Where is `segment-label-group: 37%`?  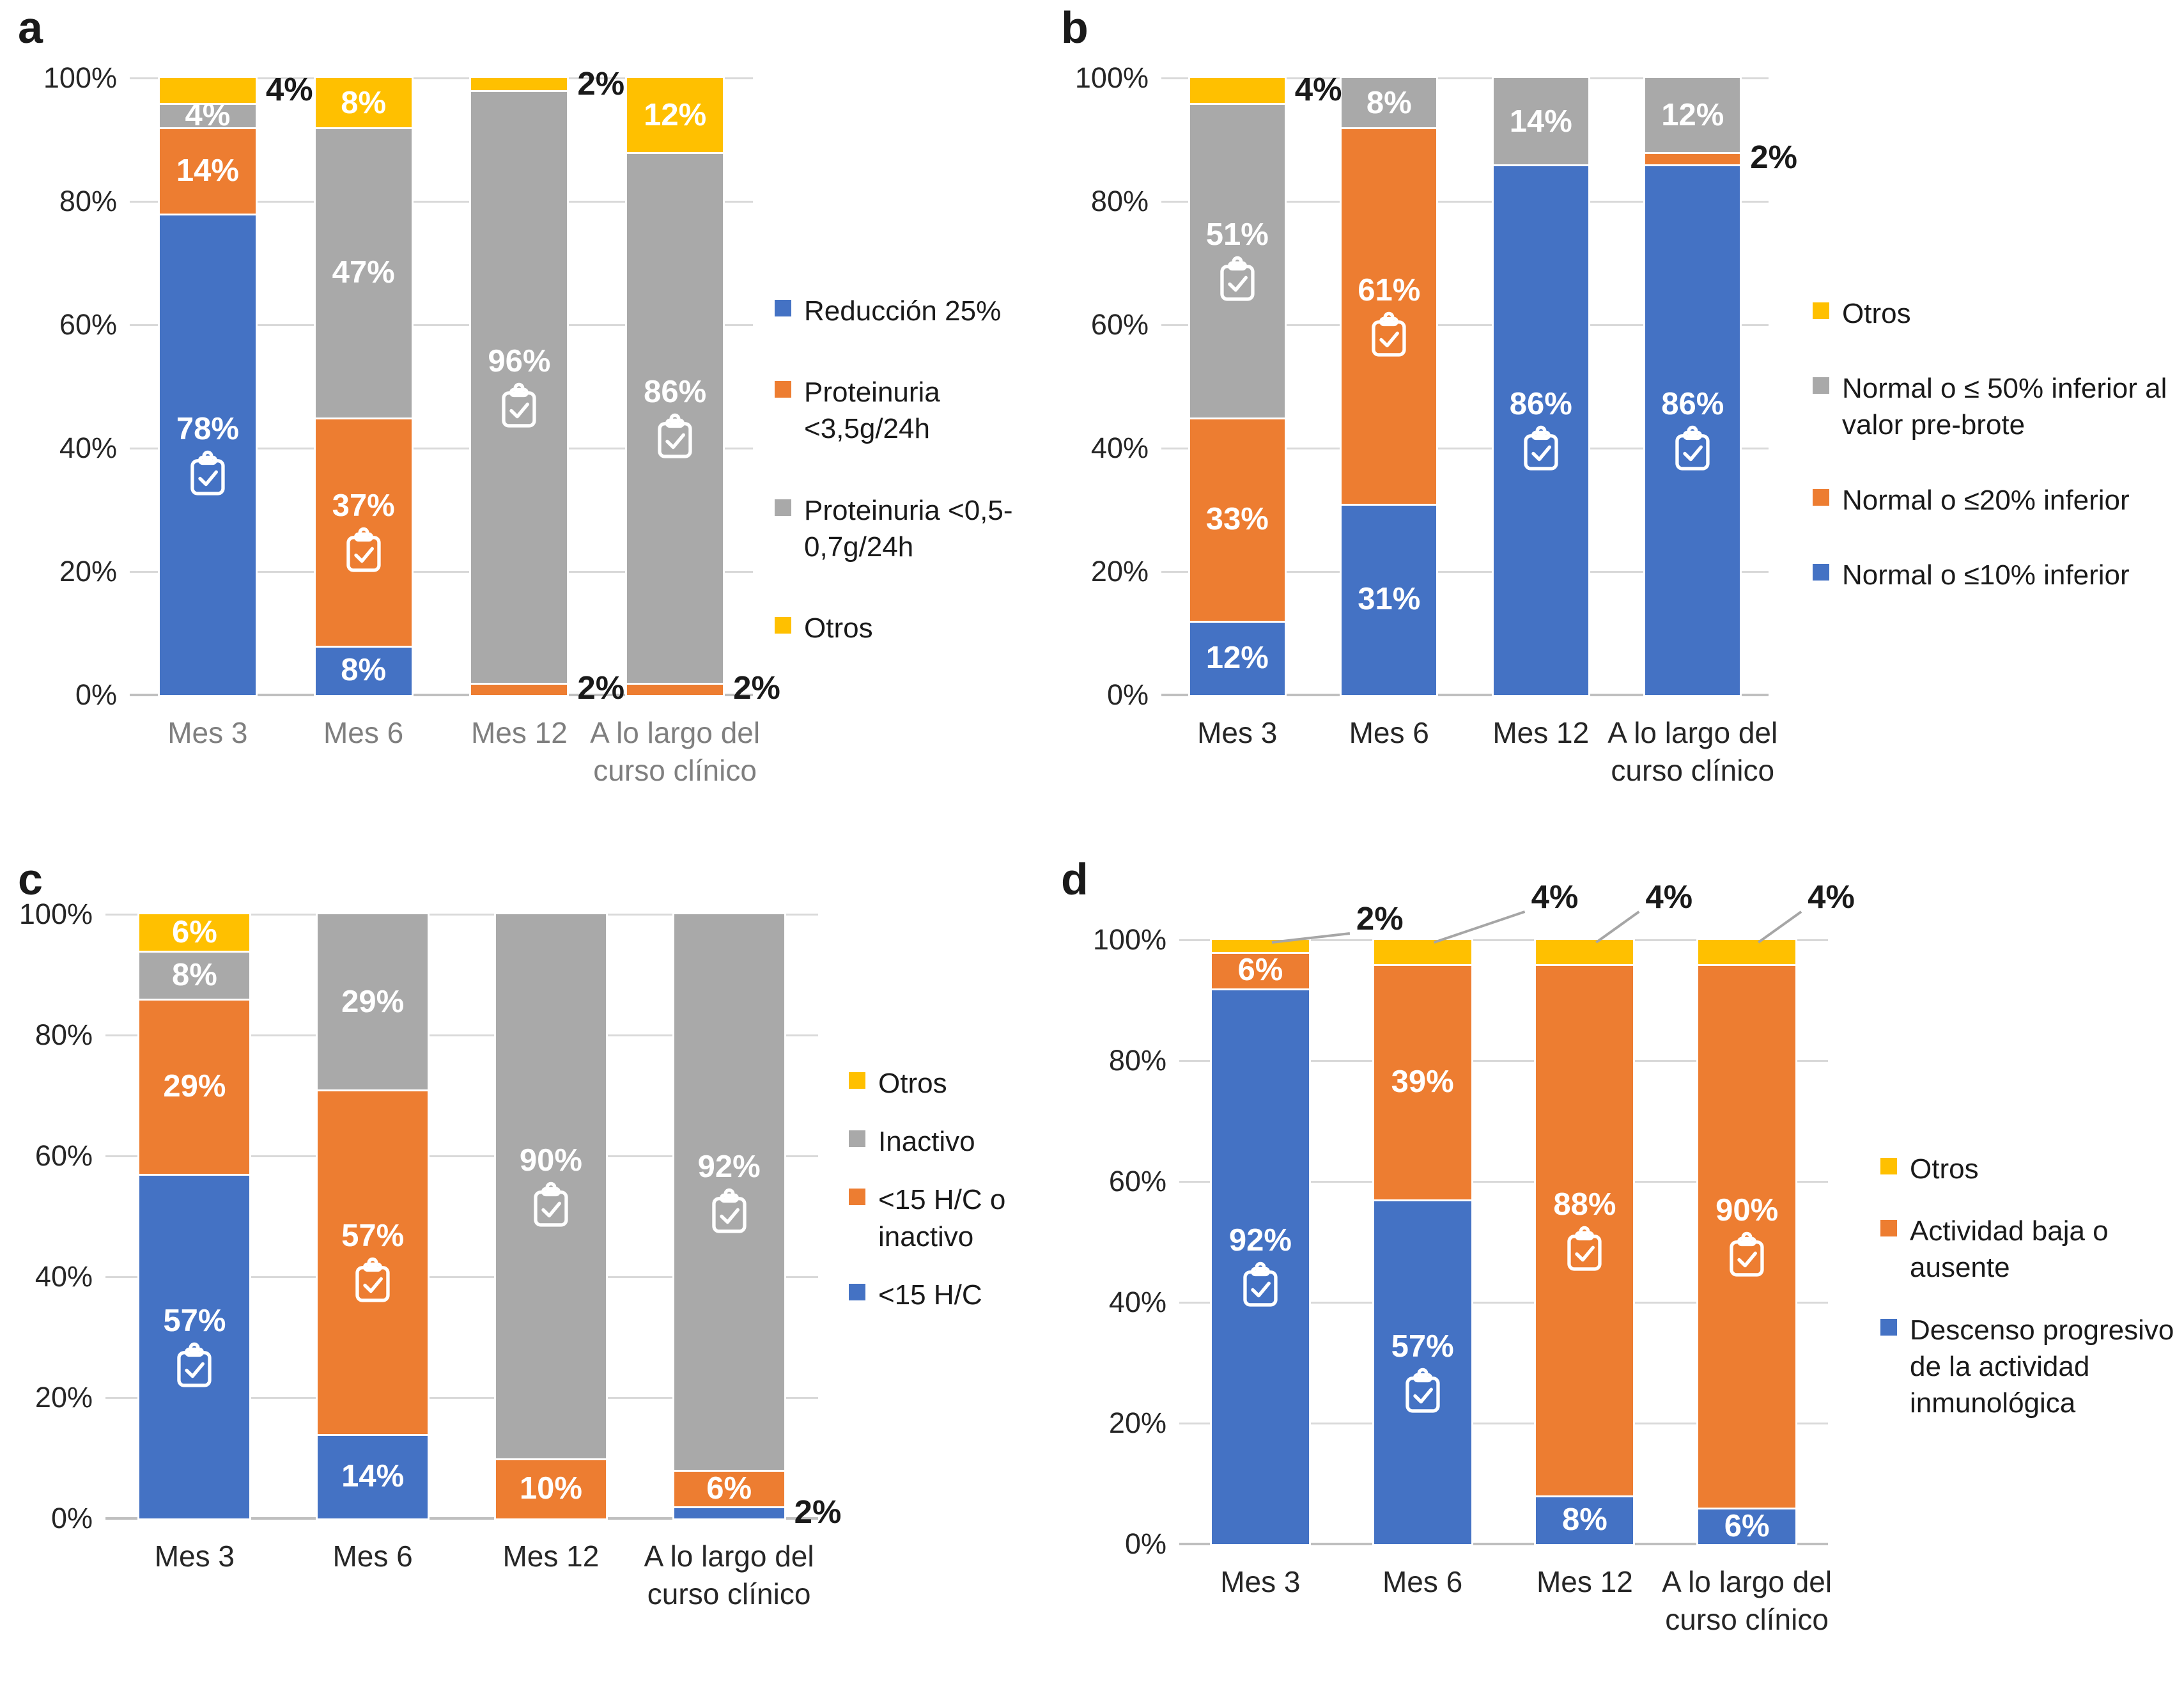
segment-label-group: 37% is located at coordinates (364, 531).